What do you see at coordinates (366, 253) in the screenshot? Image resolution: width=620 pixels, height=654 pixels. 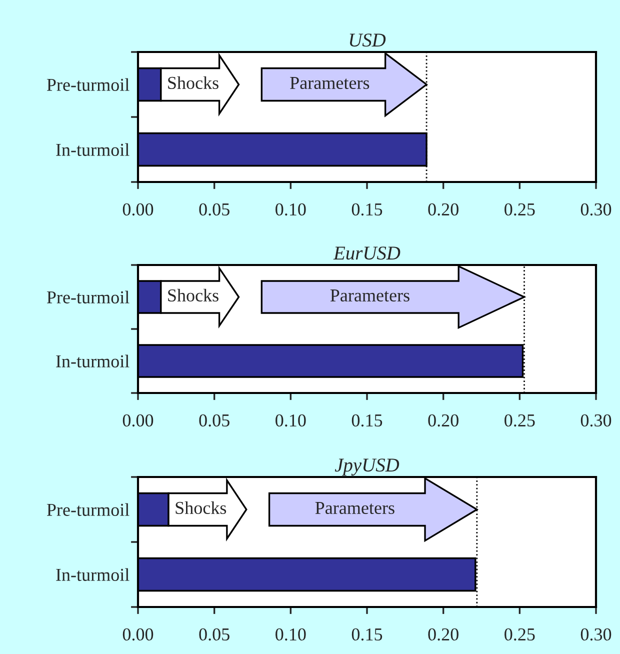 I see `chart-title: EurUSD` at bounding box center [366, 253].